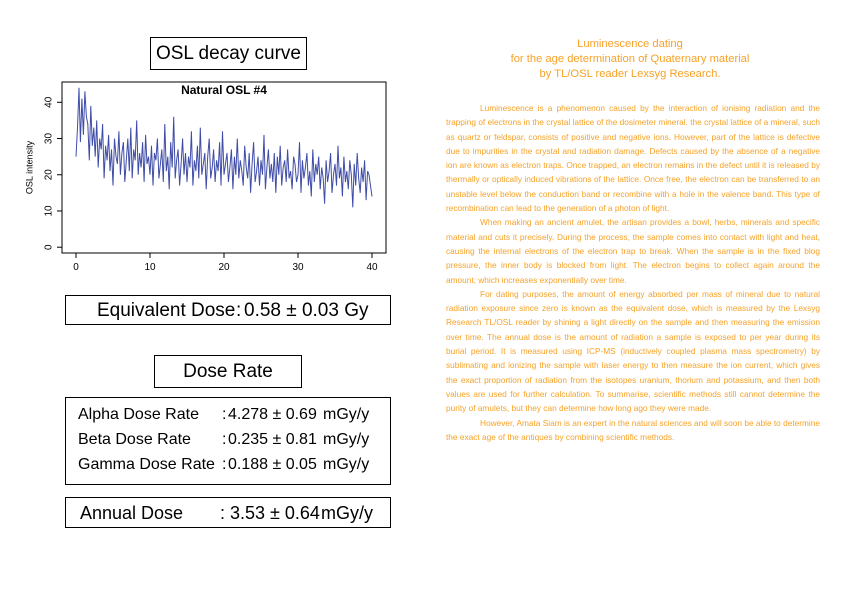  What do you see at coordinates (166, 310) in the screenshot?
I see `equivalent-dose-label: Equivalent Dose` at bounding box center [166, 310].